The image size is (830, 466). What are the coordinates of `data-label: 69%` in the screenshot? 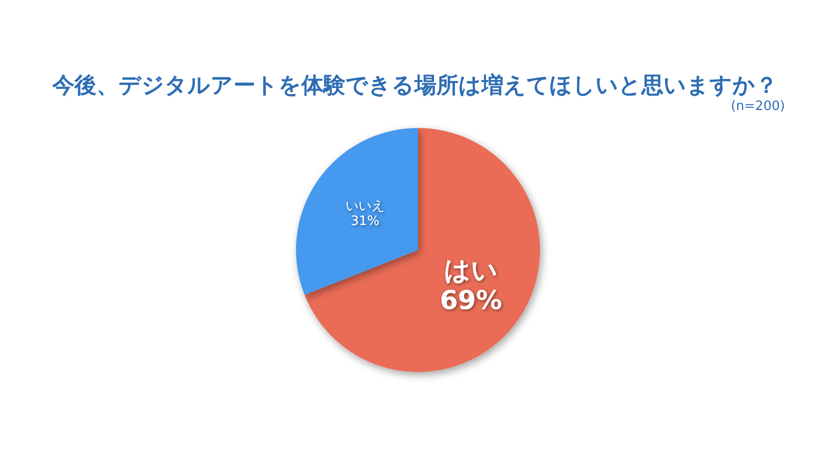 It's located at (471, 301).